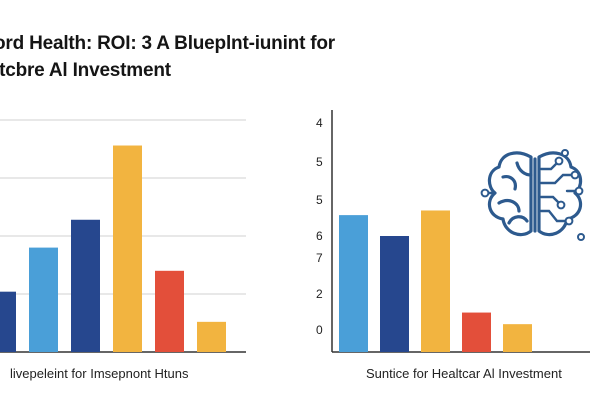 Image resolution: width=600 pixels, height=400 pixels. What do you see at coordinates (168, 43) in the screenshot?
I see `chart-title-line-1: ord Health: ROI: 3 A Blueplnt-iunint for` at bounding box center [168, 43].